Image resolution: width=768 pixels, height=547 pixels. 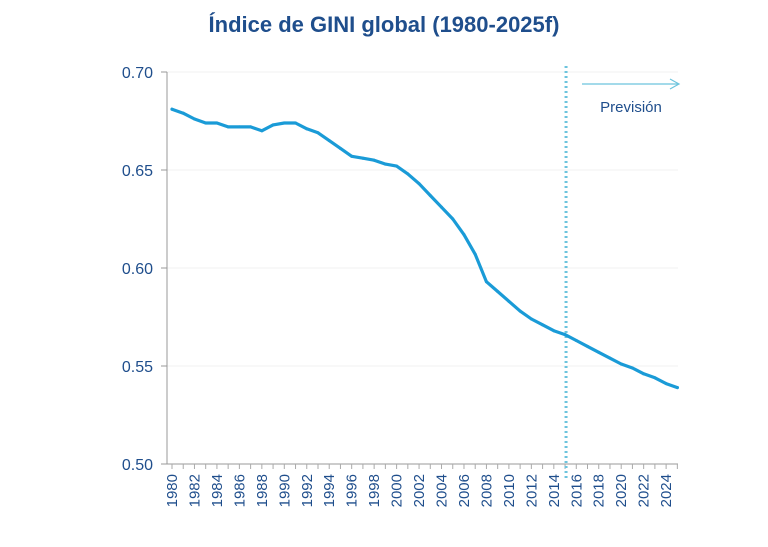 What do you see at coordinates (262, 490) in the screenshot?
I see `x-tick-label: 1988` at bounding box center [262, 490].